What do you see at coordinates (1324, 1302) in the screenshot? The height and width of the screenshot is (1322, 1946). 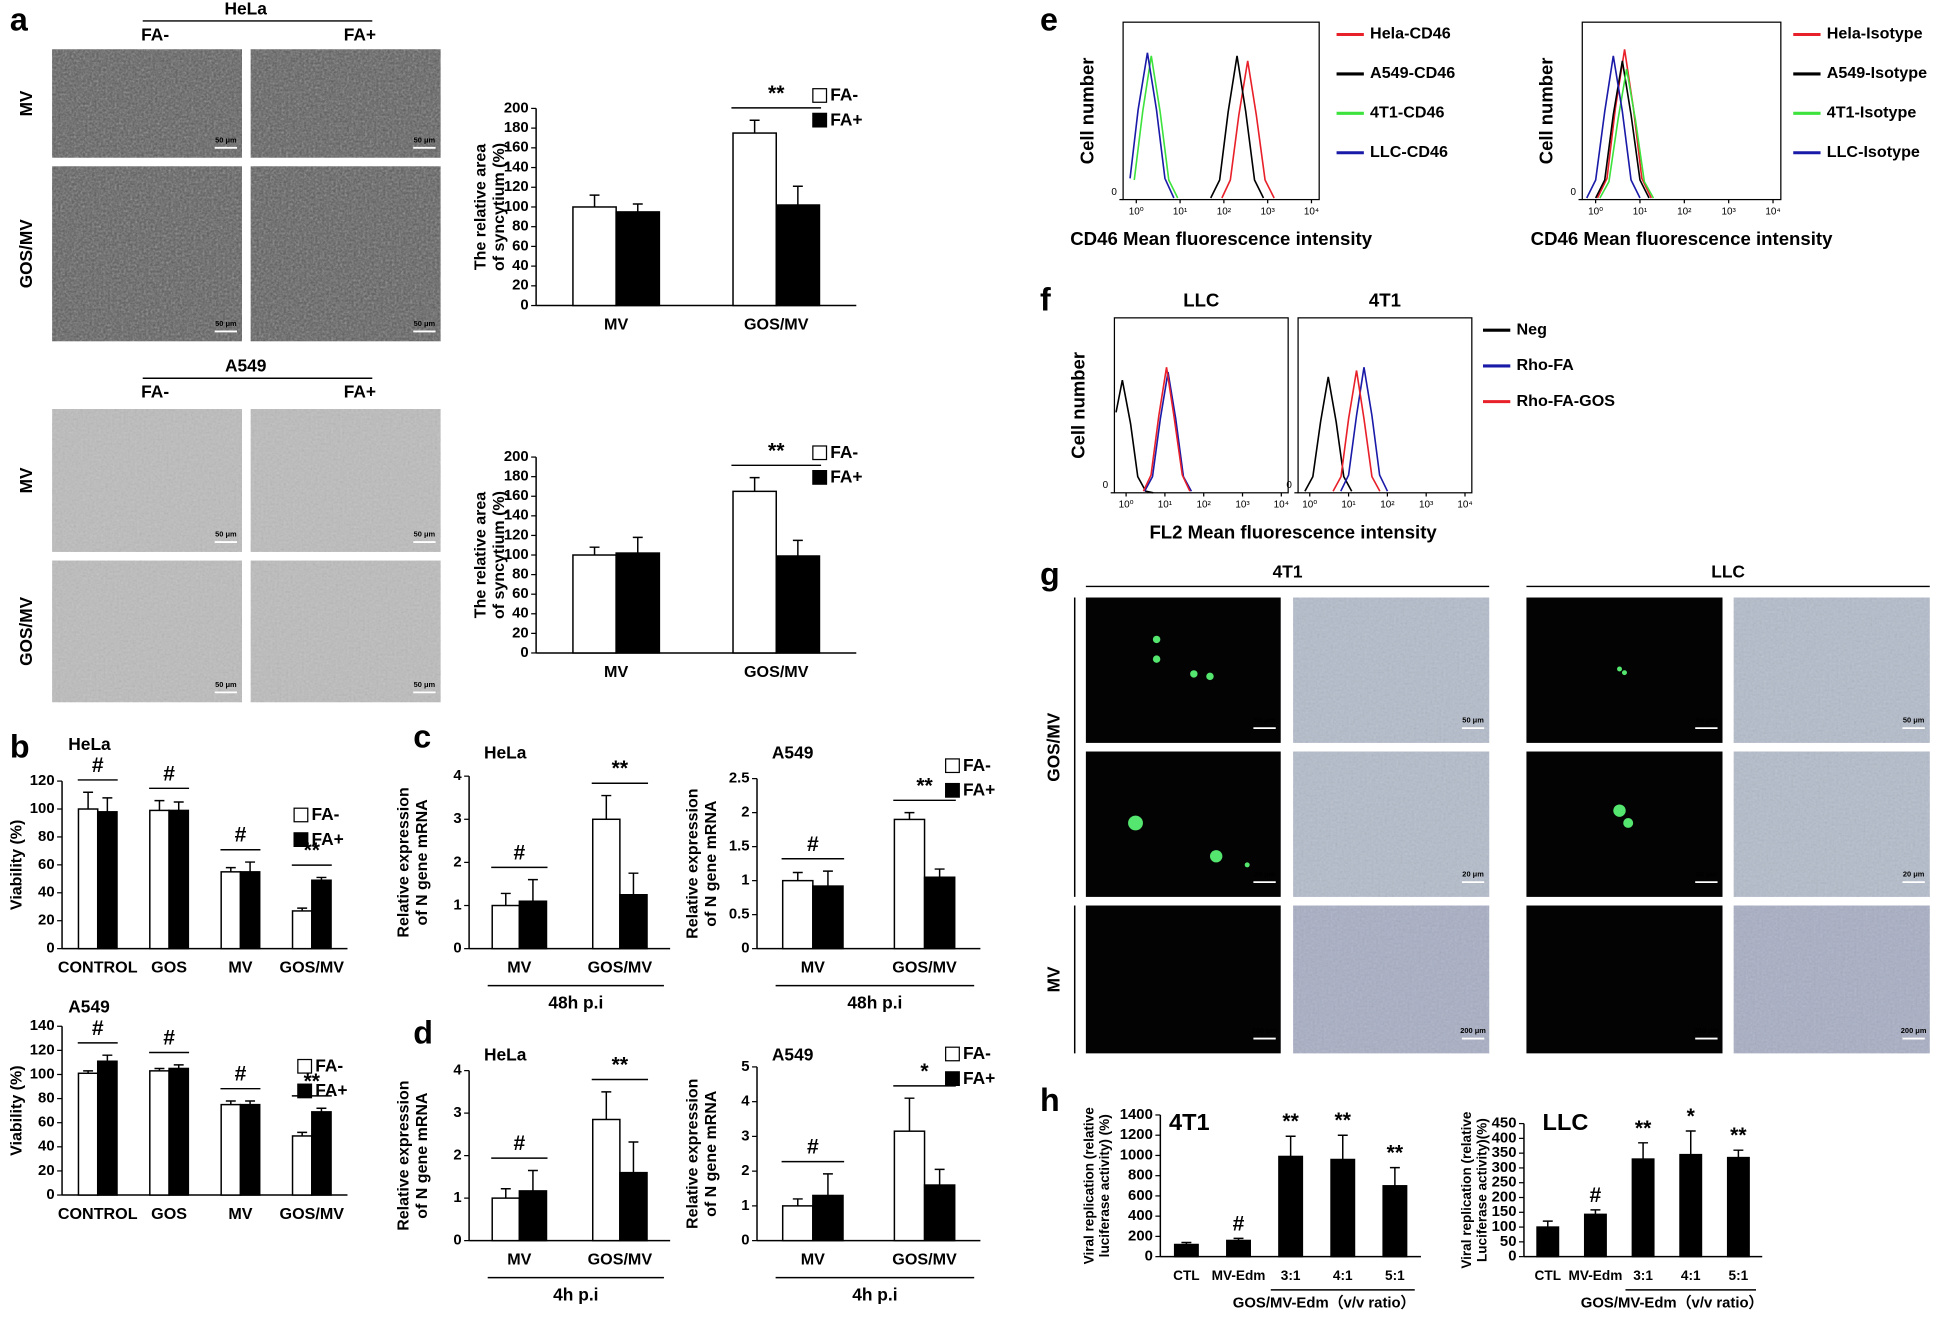 I see `x-axis-label: GOS/MV-Edm（v/v ratio）` at bounding box center [1324, 1302].